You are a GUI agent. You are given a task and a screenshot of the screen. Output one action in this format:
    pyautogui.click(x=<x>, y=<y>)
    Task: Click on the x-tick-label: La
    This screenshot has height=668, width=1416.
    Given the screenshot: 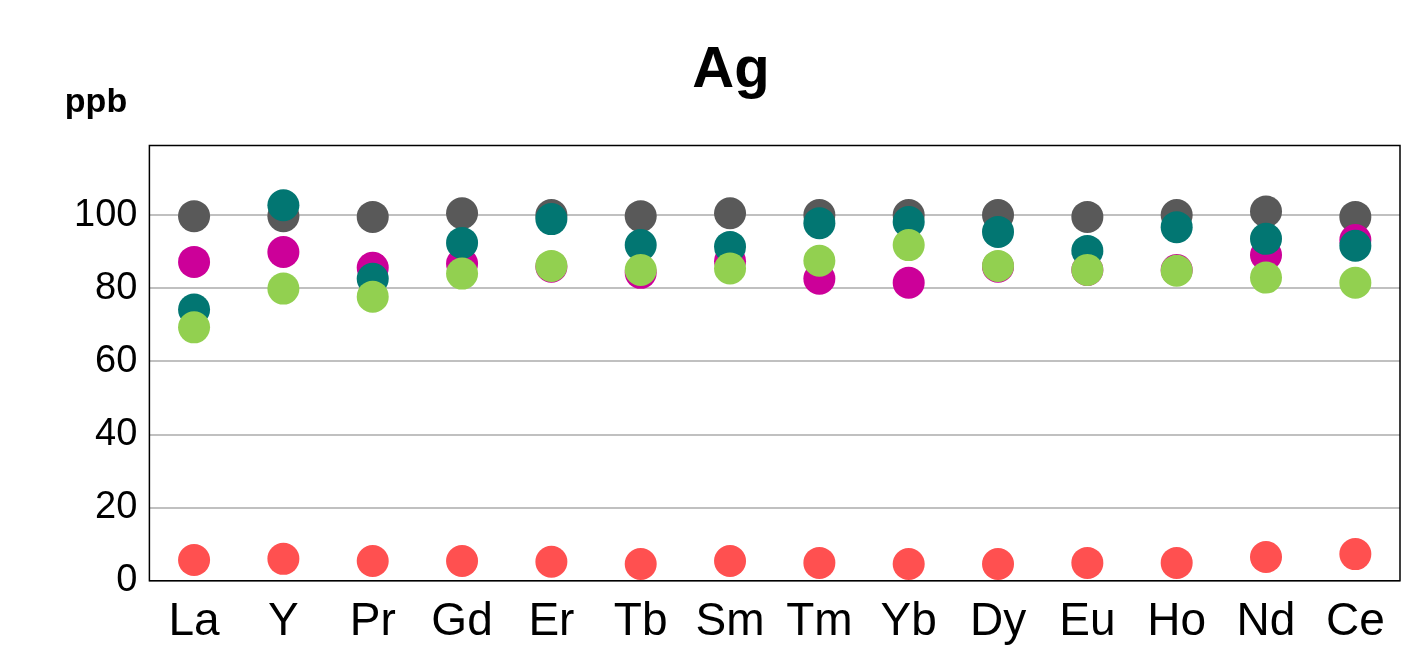 What is the action you would take?
    pyautogui.click(x=194, y=619)
    